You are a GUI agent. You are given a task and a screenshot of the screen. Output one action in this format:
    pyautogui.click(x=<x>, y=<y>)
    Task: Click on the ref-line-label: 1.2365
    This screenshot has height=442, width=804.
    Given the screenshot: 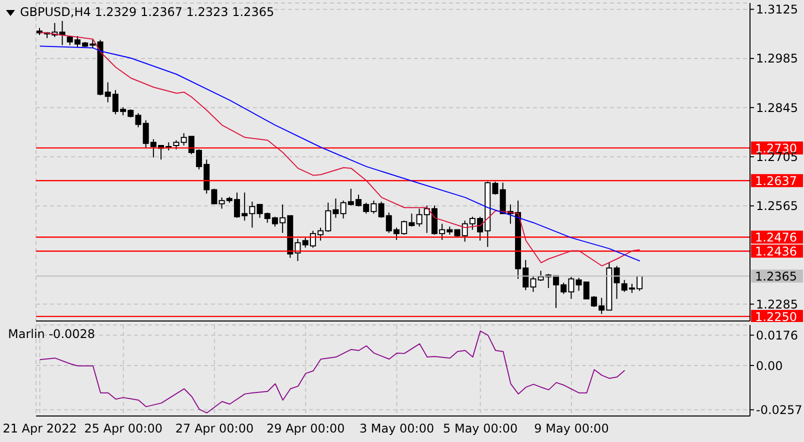 What is the action you would take?
    pyautogui.click(x=776, y=277)
    